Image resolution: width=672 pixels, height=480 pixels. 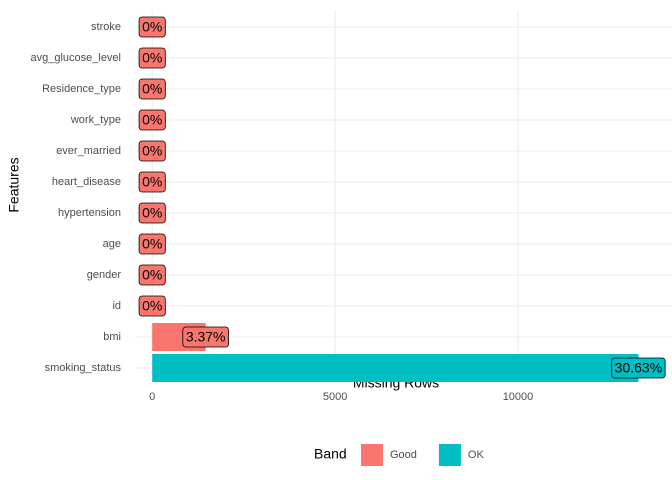 I want to click on y-tick-label: Residence_type, so click(x=81, y=89).